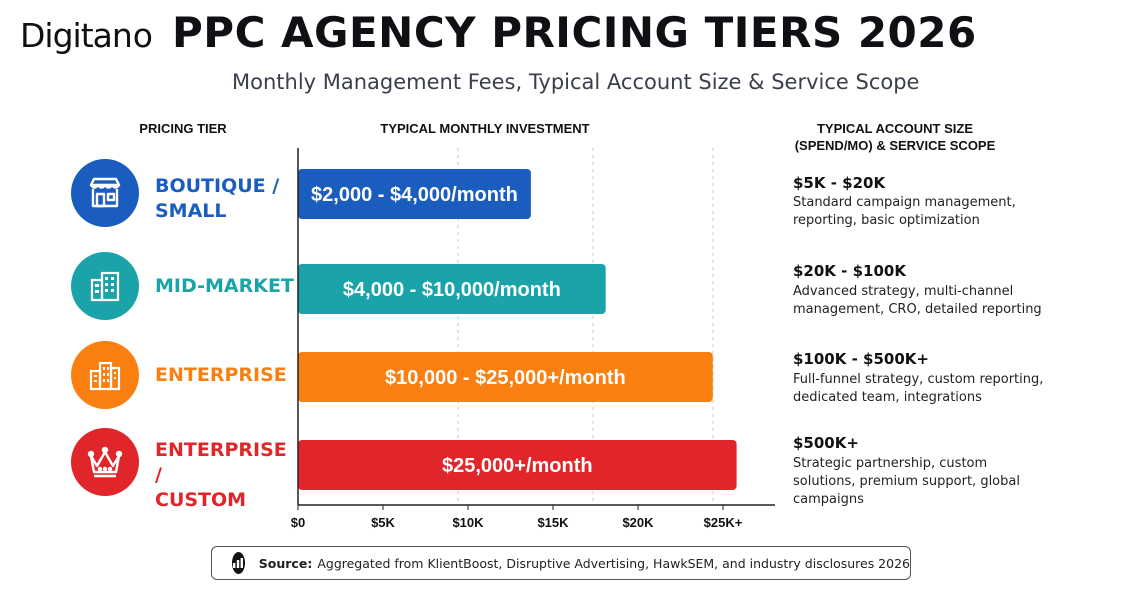  What do you see at coordinates (849, 271) in the screenshot?
I see `account-size-mid-market: $20K - $100K` at bounding box center [849, 271].